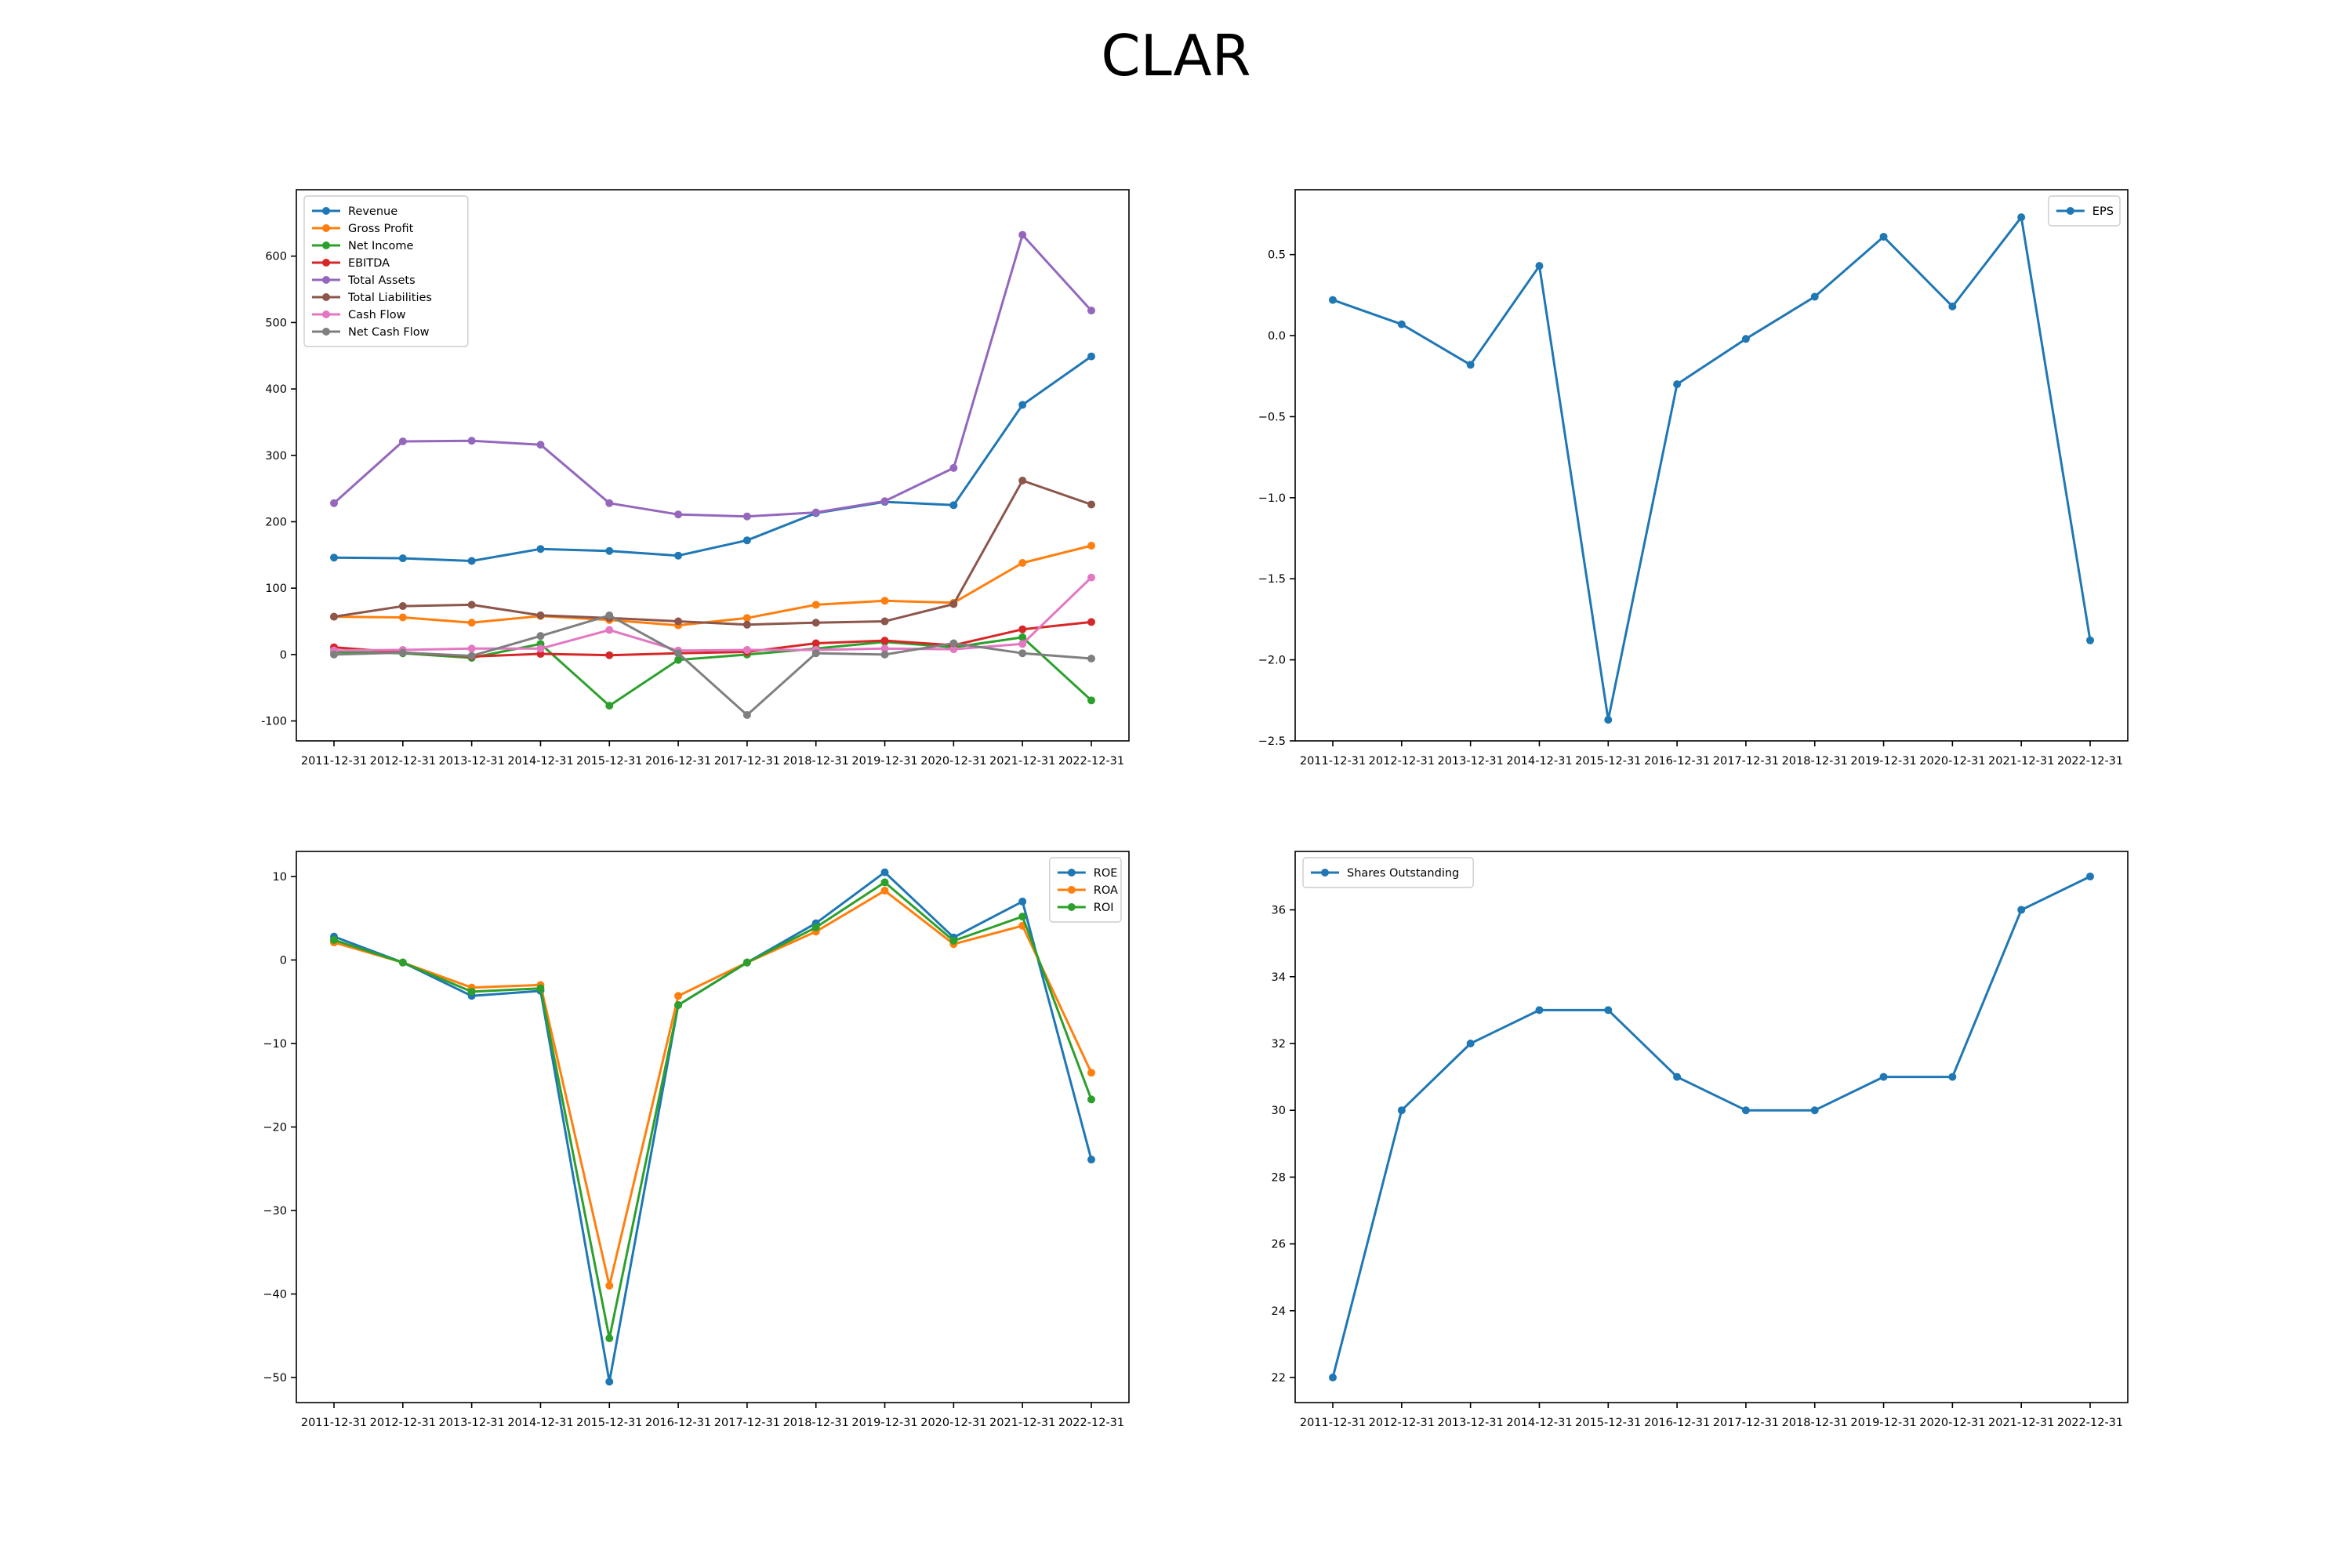  Describe the element at coordinates (884, 1423) in the screenshot. I see `x-tick-label: 2019-12-31` at that location.